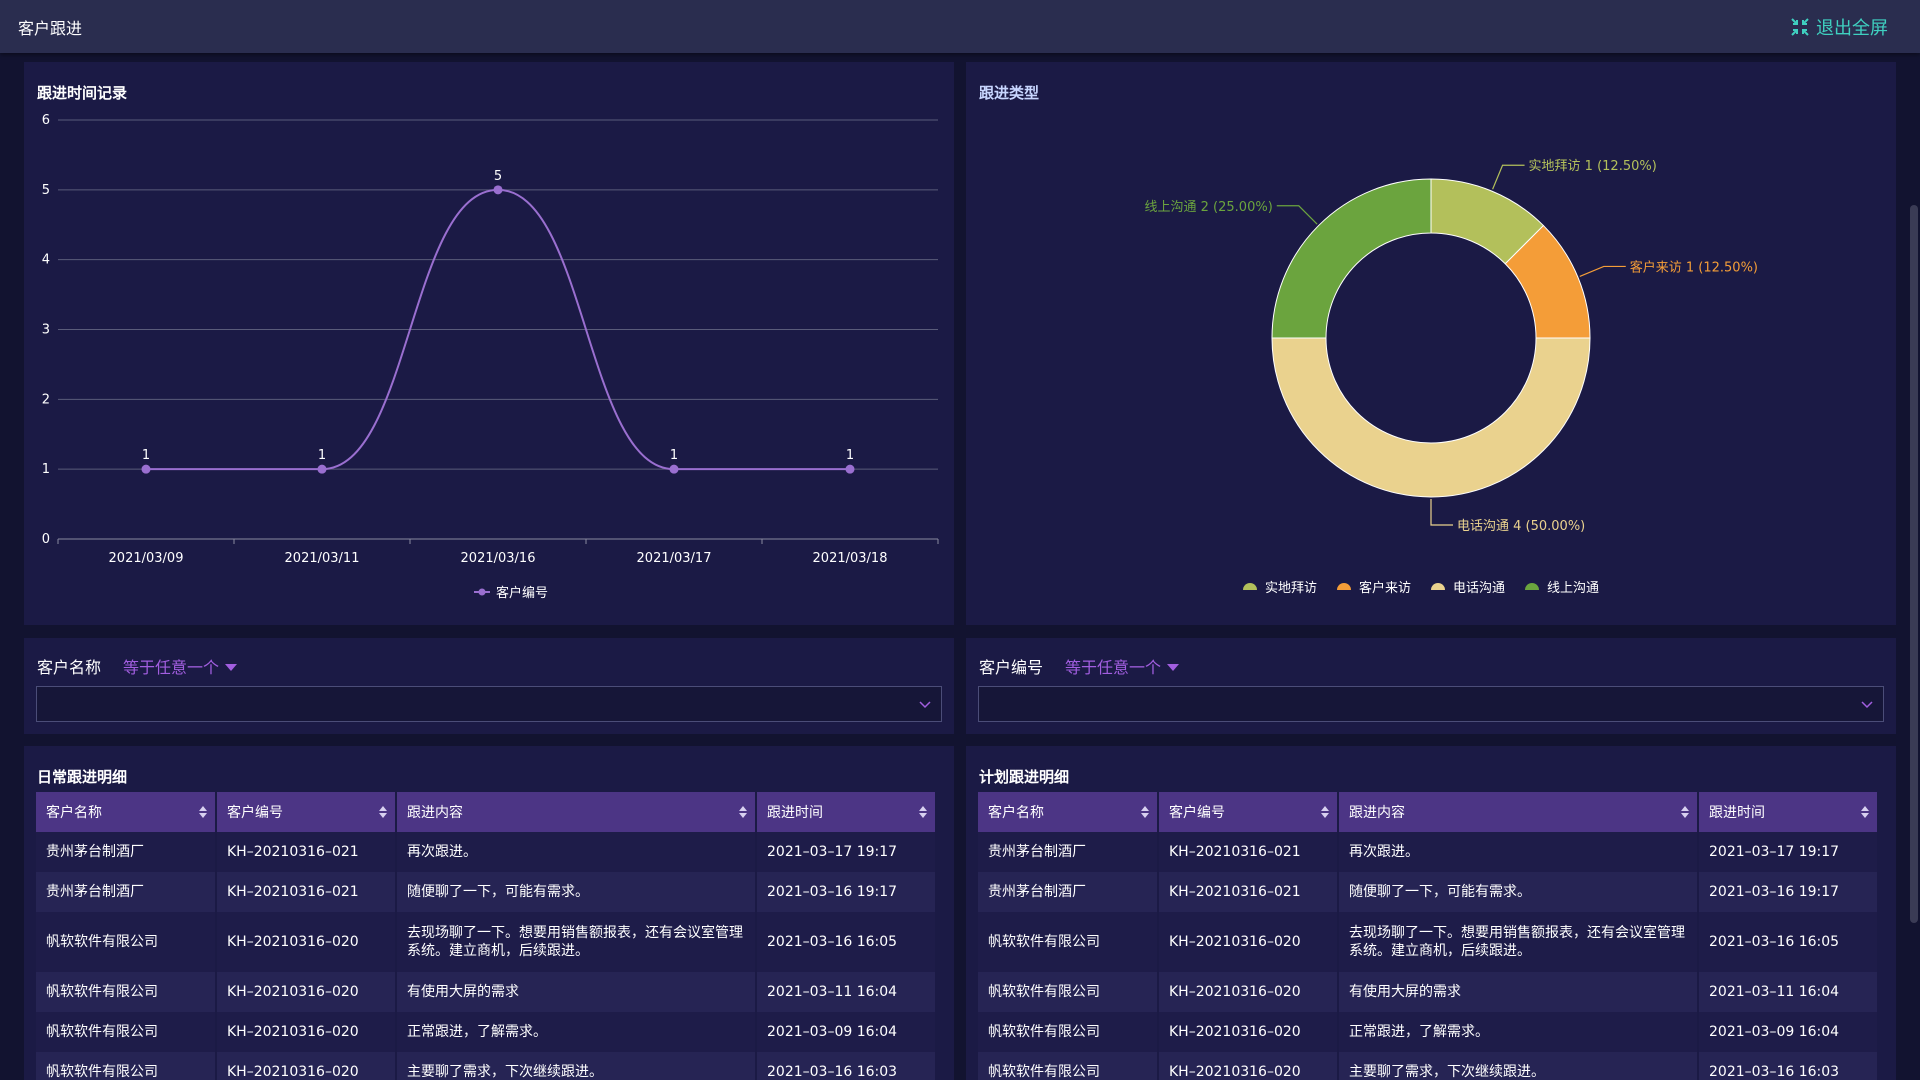 The width and height of the screenshot is (1920, 1080). I want to click on line-chart-title: 跟进时间记录, so click(82, 93).